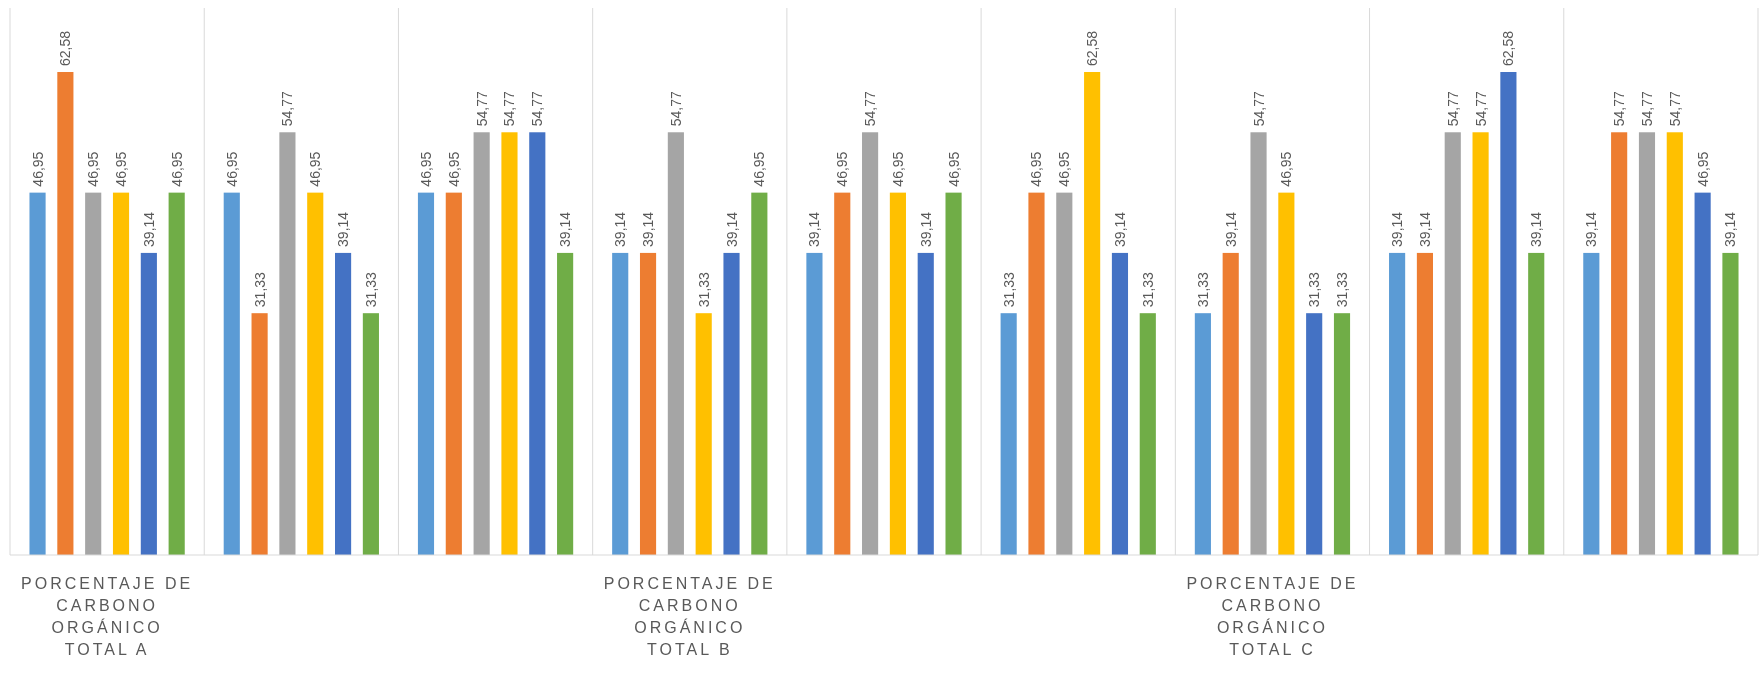 The width and height of the screenshot is (1760, 673). Describe the element at coordinates (689, 616) in the screenshot. I see `x-tick-label: PORCENTAJE DE CARBONO ORGÁNICO TOTAL B` at that location.